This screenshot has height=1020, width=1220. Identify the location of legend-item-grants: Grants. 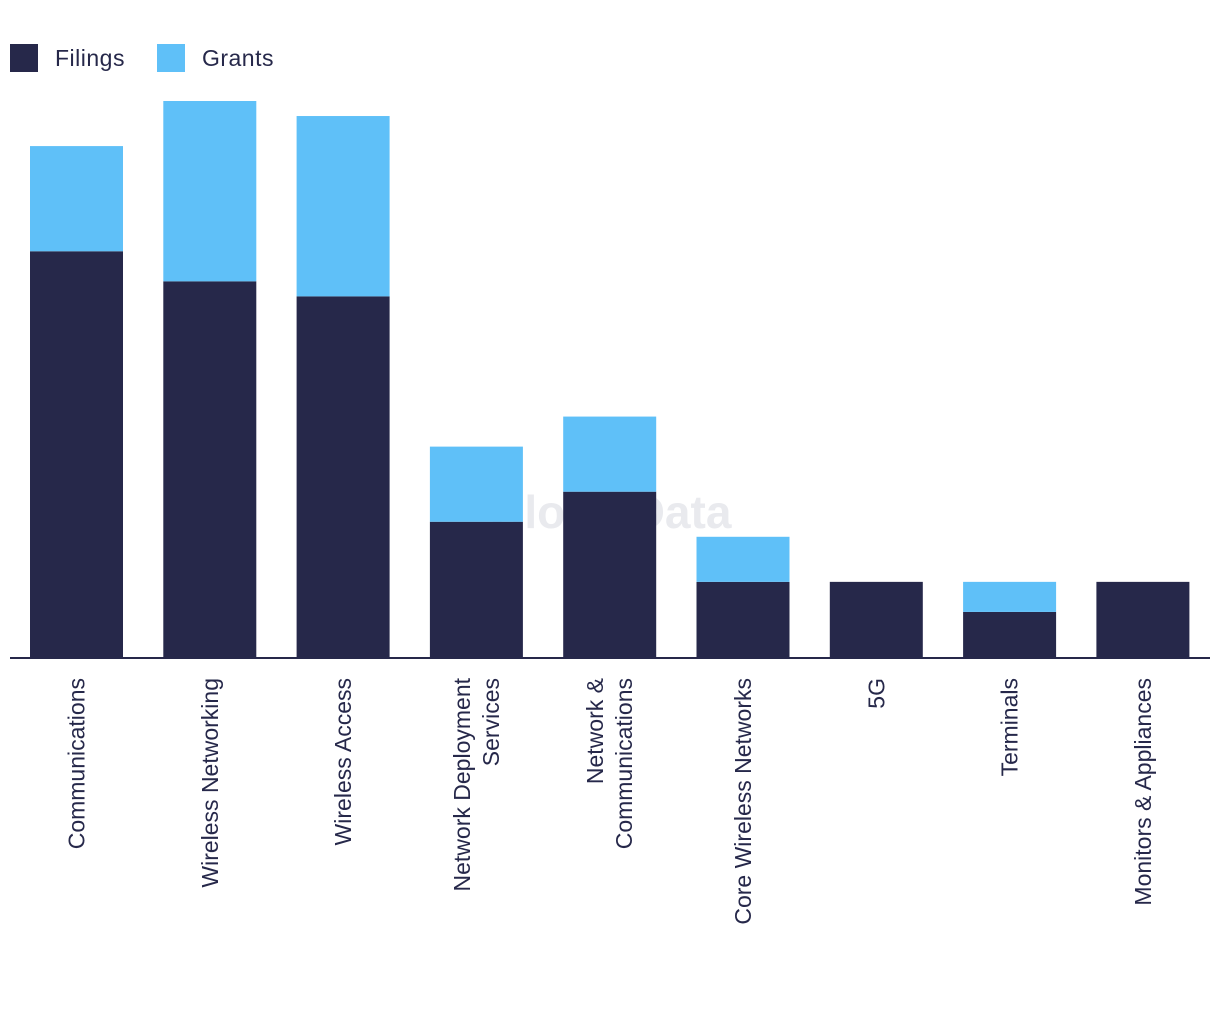
(215, 58).